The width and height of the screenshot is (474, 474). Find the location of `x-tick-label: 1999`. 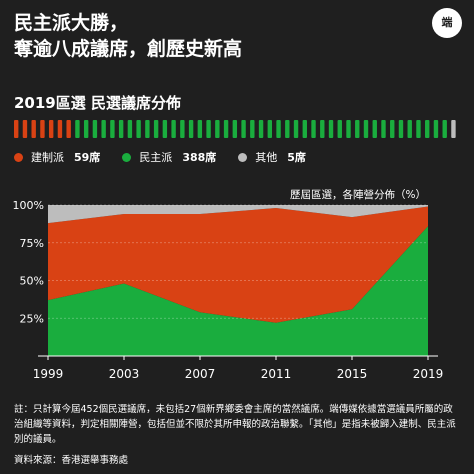

x-tick-label: 1999 is located at coordinates (48, 374).